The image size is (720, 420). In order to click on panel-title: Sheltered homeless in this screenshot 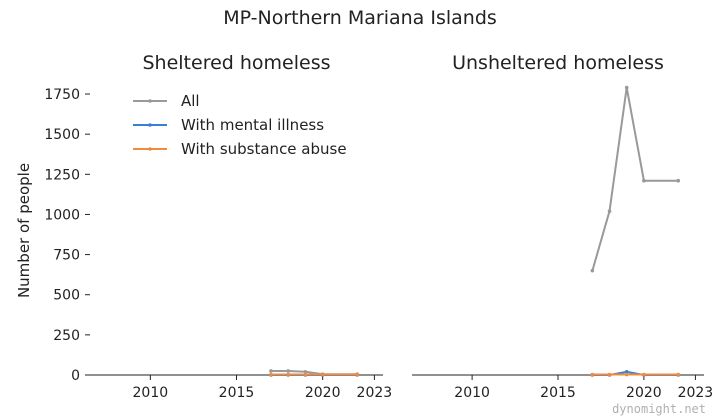, I will do `click(236, 63)`.